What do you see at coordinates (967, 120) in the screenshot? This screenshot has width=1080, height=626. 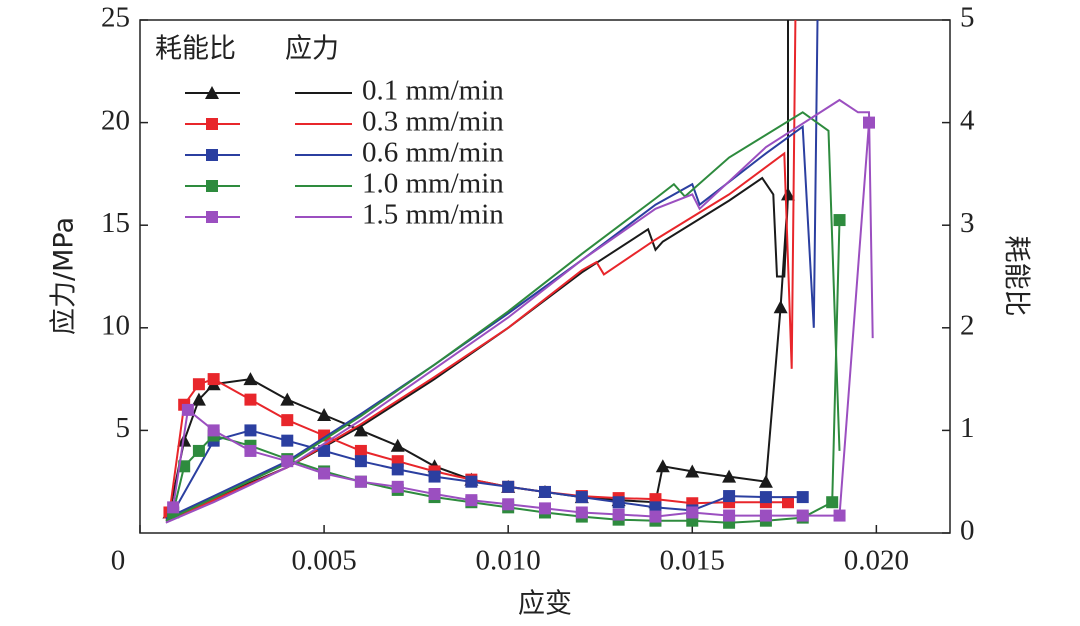 I see `y2-tick-label: 4` at bounding box center [967, 120].